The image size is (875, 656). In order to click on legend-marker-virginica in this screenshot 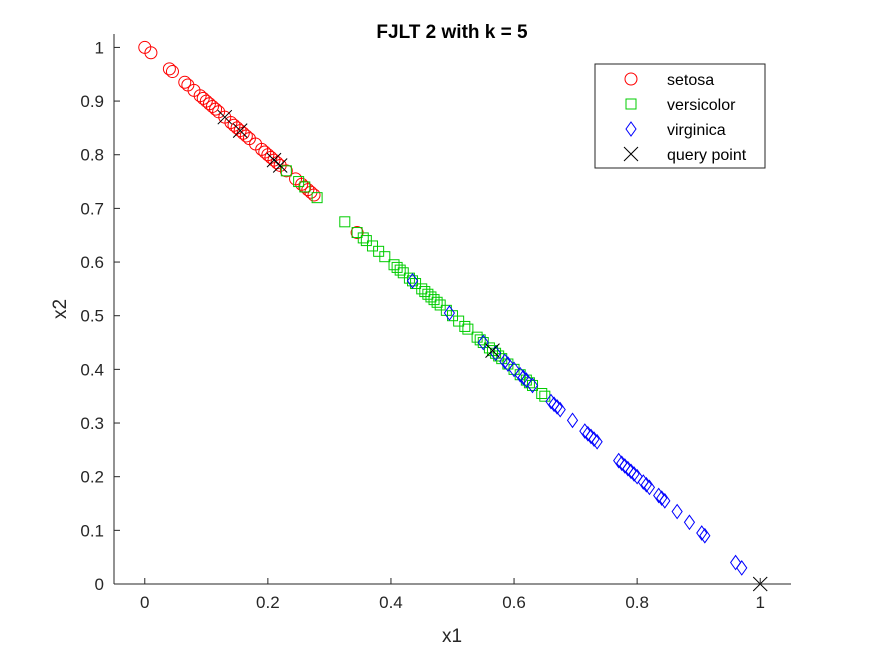, I will do `click(631, 129)`.